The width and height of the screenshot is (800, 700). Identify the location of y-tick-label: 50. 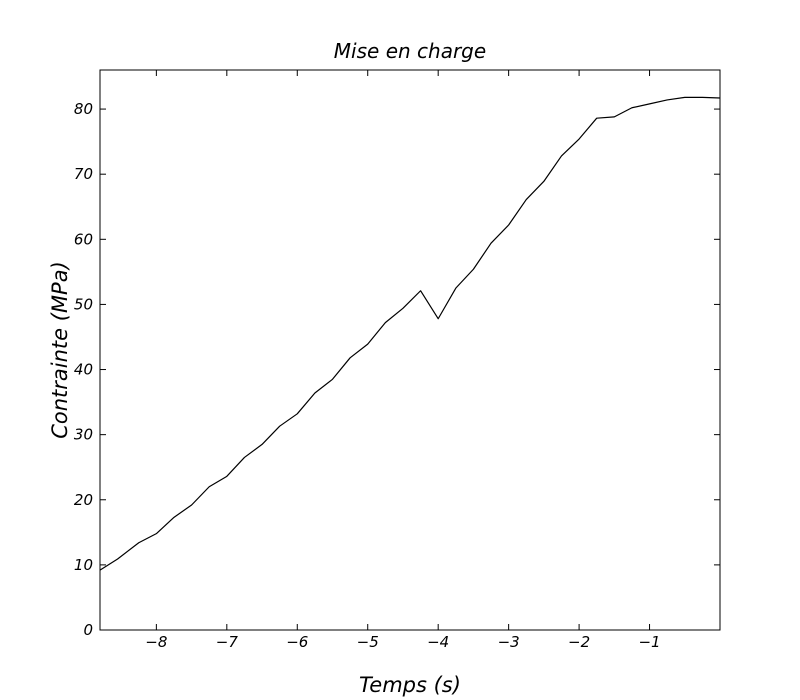
(83, 304).